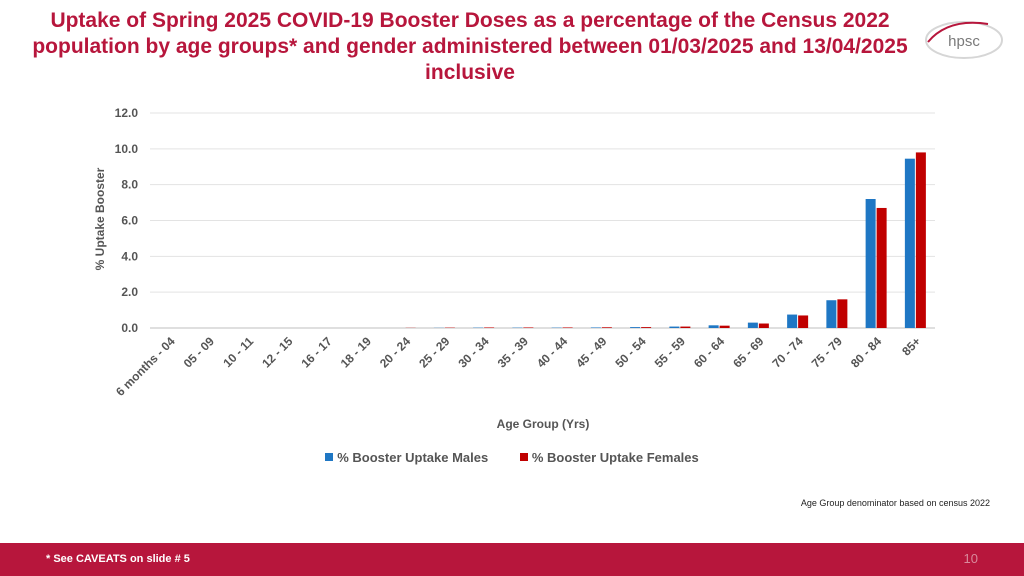 The height and width of the screenshot is (576, 1024). Describe the element at coordinates (413, 457) in the screenshot. I see `legend-label-males: % Booster Uptake Males` at that location.